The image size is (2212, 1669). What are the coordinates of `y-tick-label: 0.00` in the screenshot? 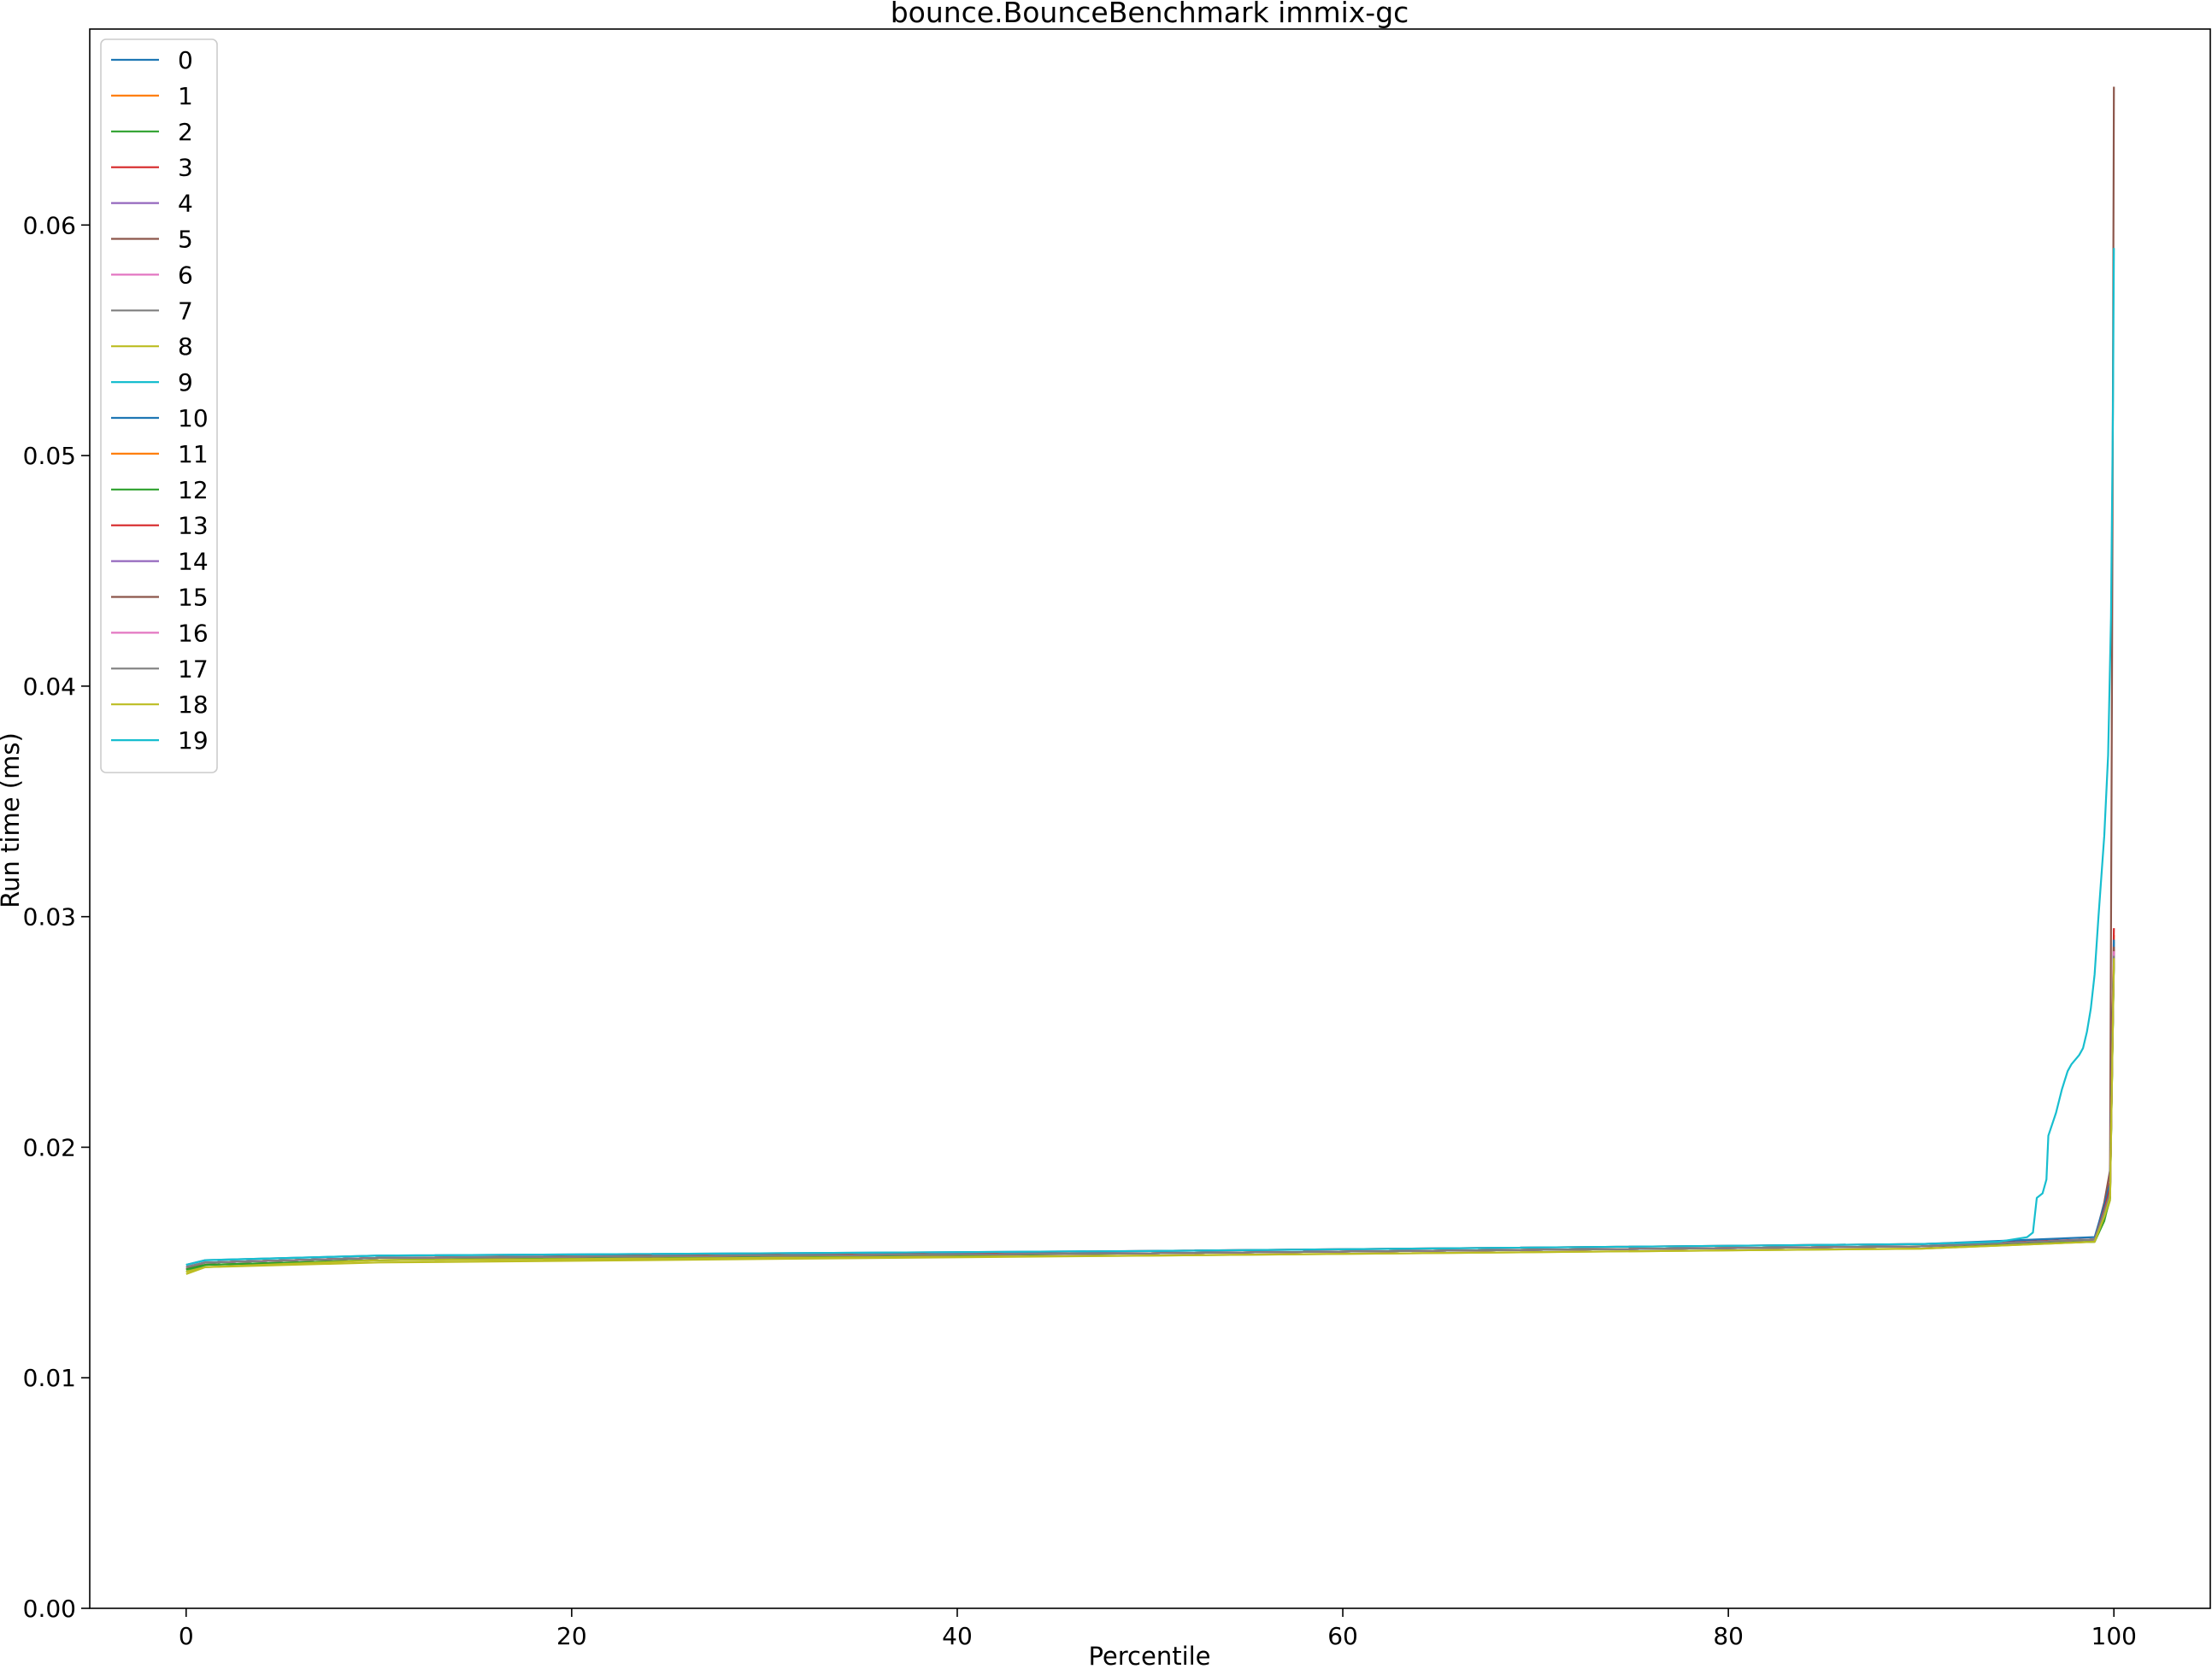 It's located at (49, 1609).